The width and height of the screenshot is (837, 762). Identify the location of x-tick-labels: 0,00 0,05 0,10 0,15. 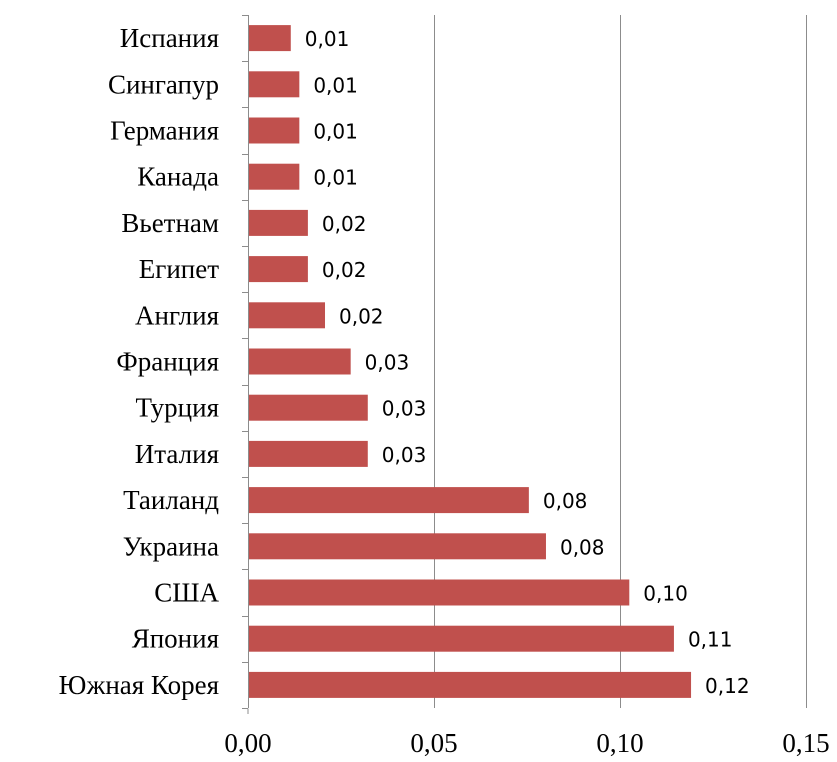
(526, 743).